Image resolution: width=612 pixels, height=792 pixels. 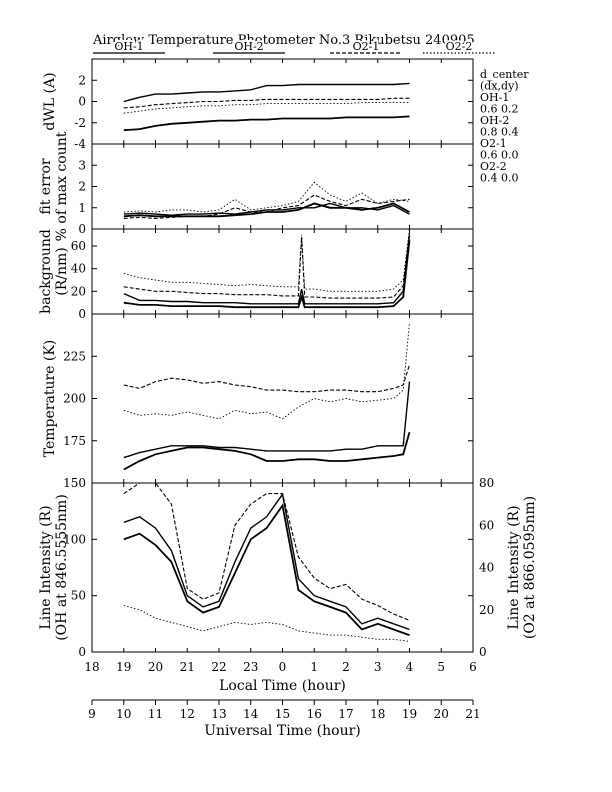 What do you see at coordinates (346, 667) in the screenshot?
I see `local-time-tick-label: 2` at bounding box center [346, 667].